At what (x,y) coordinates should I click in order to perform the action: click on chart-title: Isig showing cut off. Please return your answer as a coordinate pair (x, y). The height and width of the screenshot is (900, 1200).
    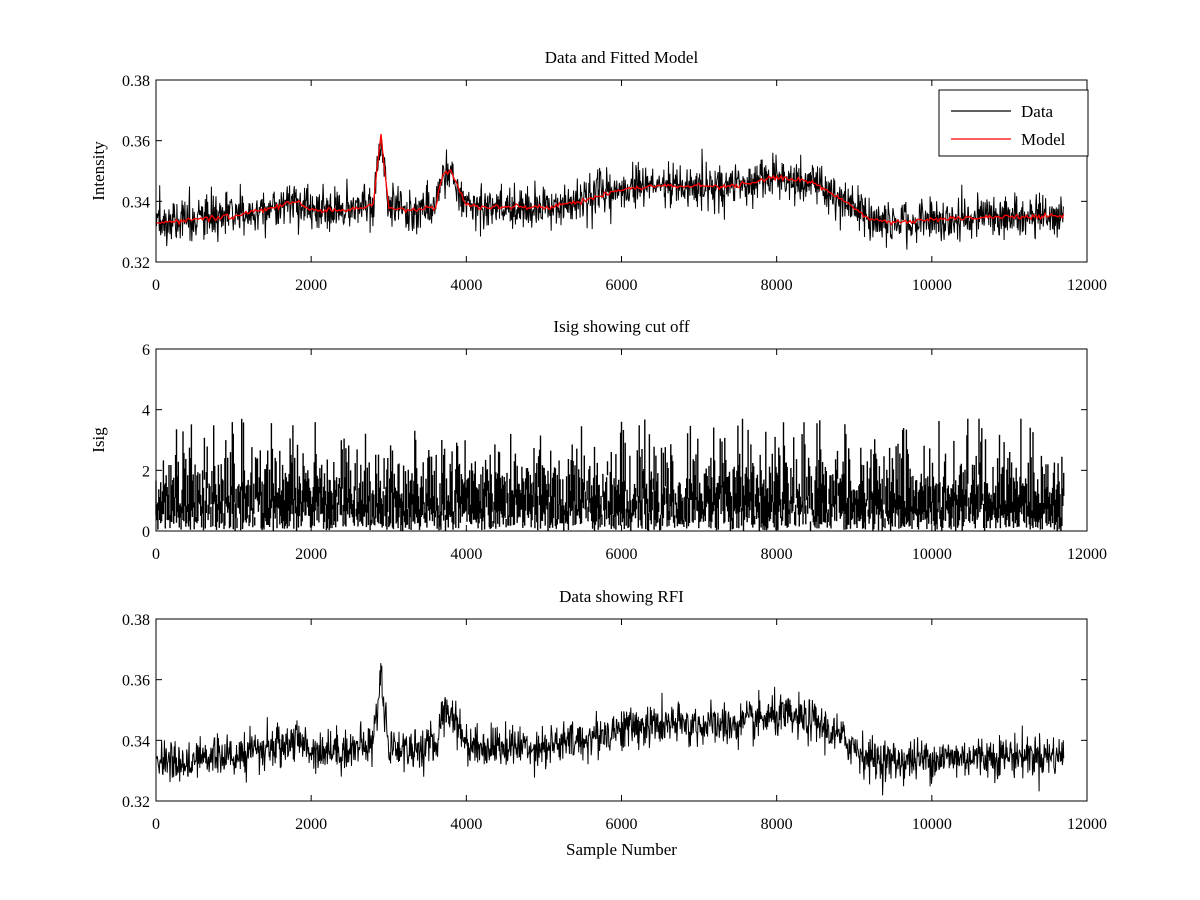
    Looking at the image, I should click on (621, 326).